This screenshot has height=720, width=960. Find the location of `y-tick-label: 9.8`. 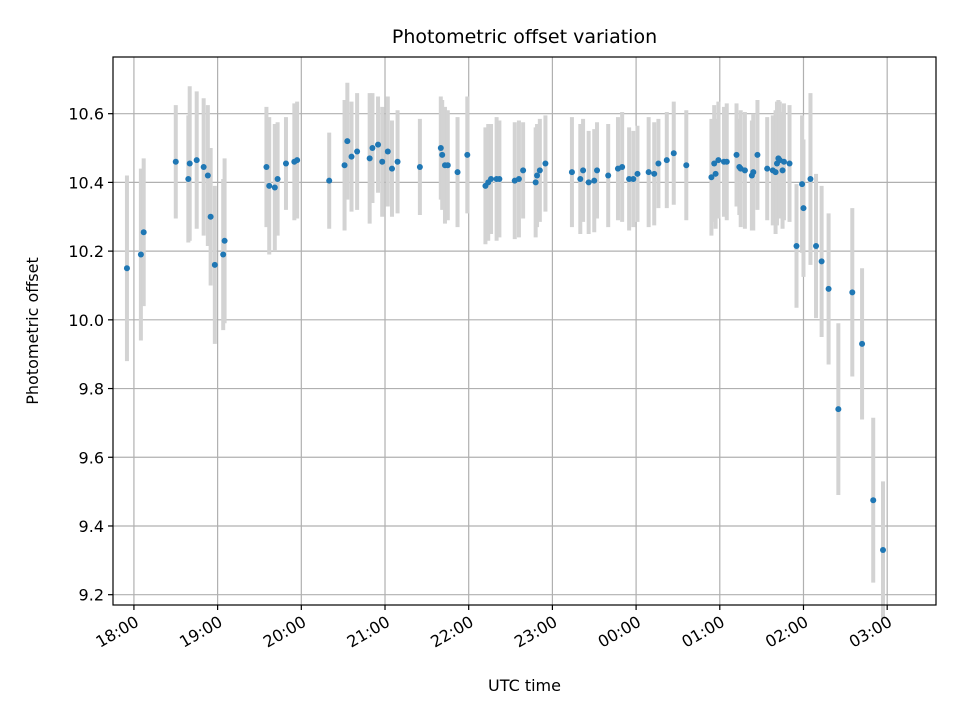

y-tick-label: 9.8 is located at coordinates (91, 389).